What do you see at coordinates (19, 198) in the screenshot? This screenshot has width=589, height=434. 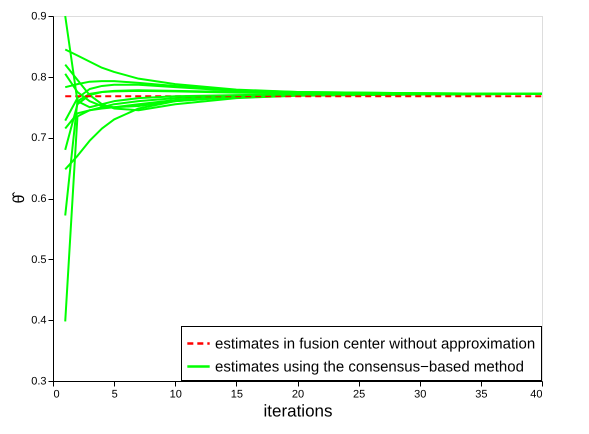 I see `y-axis-title: θ̂` at bounding box center [19, 198].